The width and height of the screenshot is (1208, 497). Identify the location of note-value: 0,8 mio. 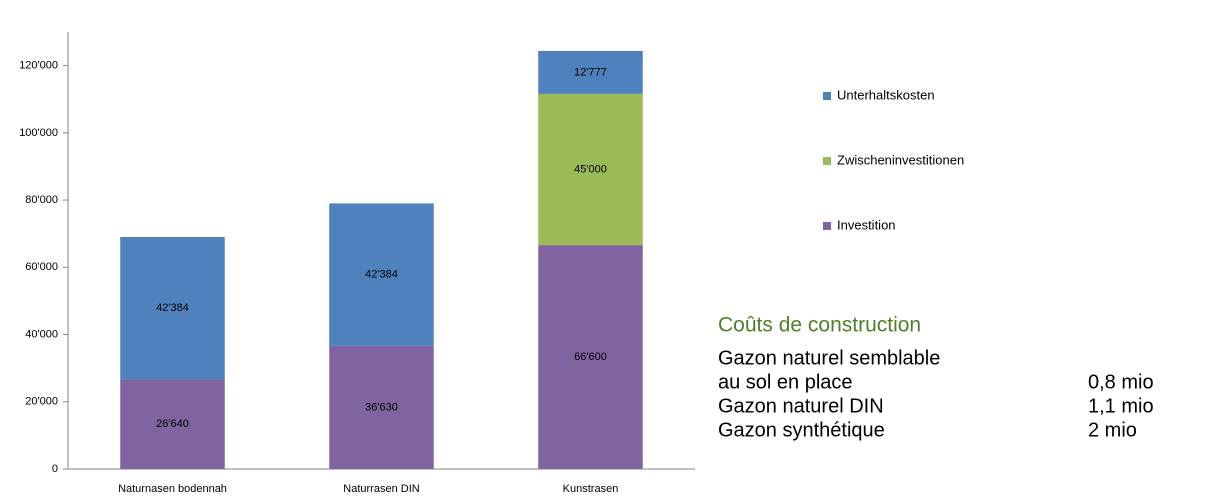
(1121, 382).